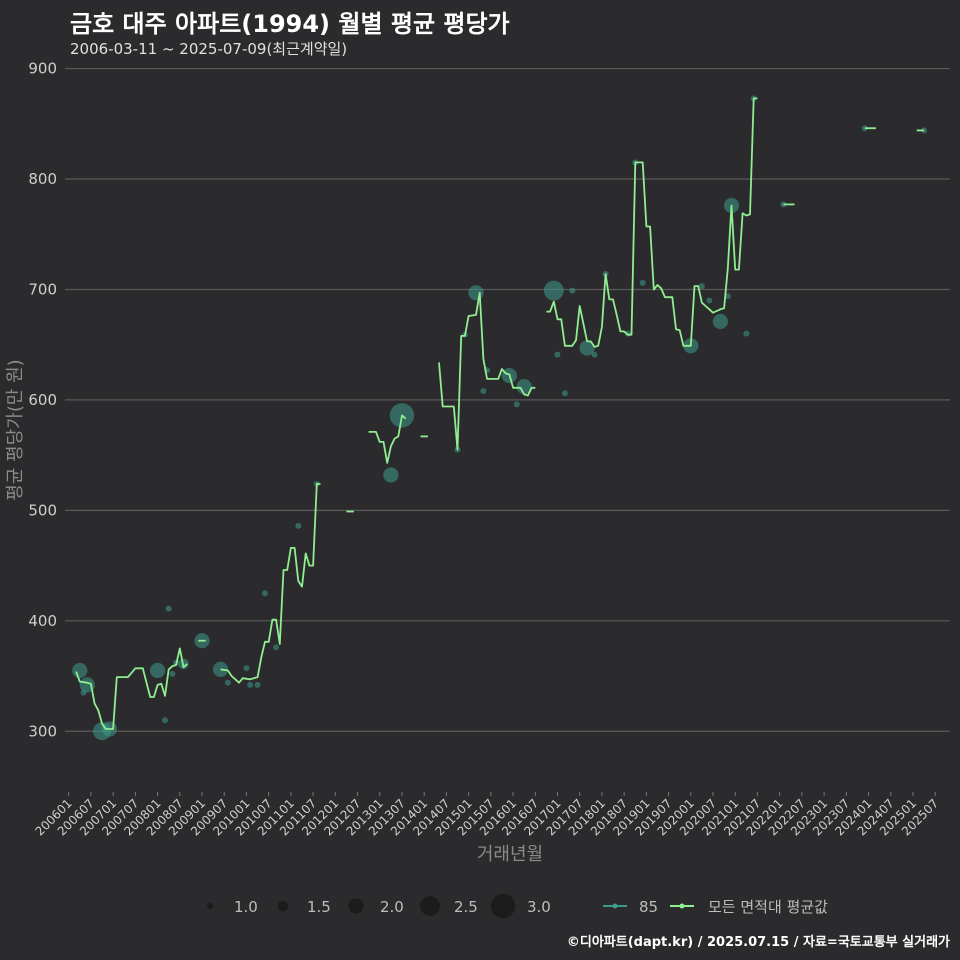 The image size is (960, 960). Describe the element at coordinates (246, 907) in the screenshot. I see `size-legend-label: 1.0` at that location.